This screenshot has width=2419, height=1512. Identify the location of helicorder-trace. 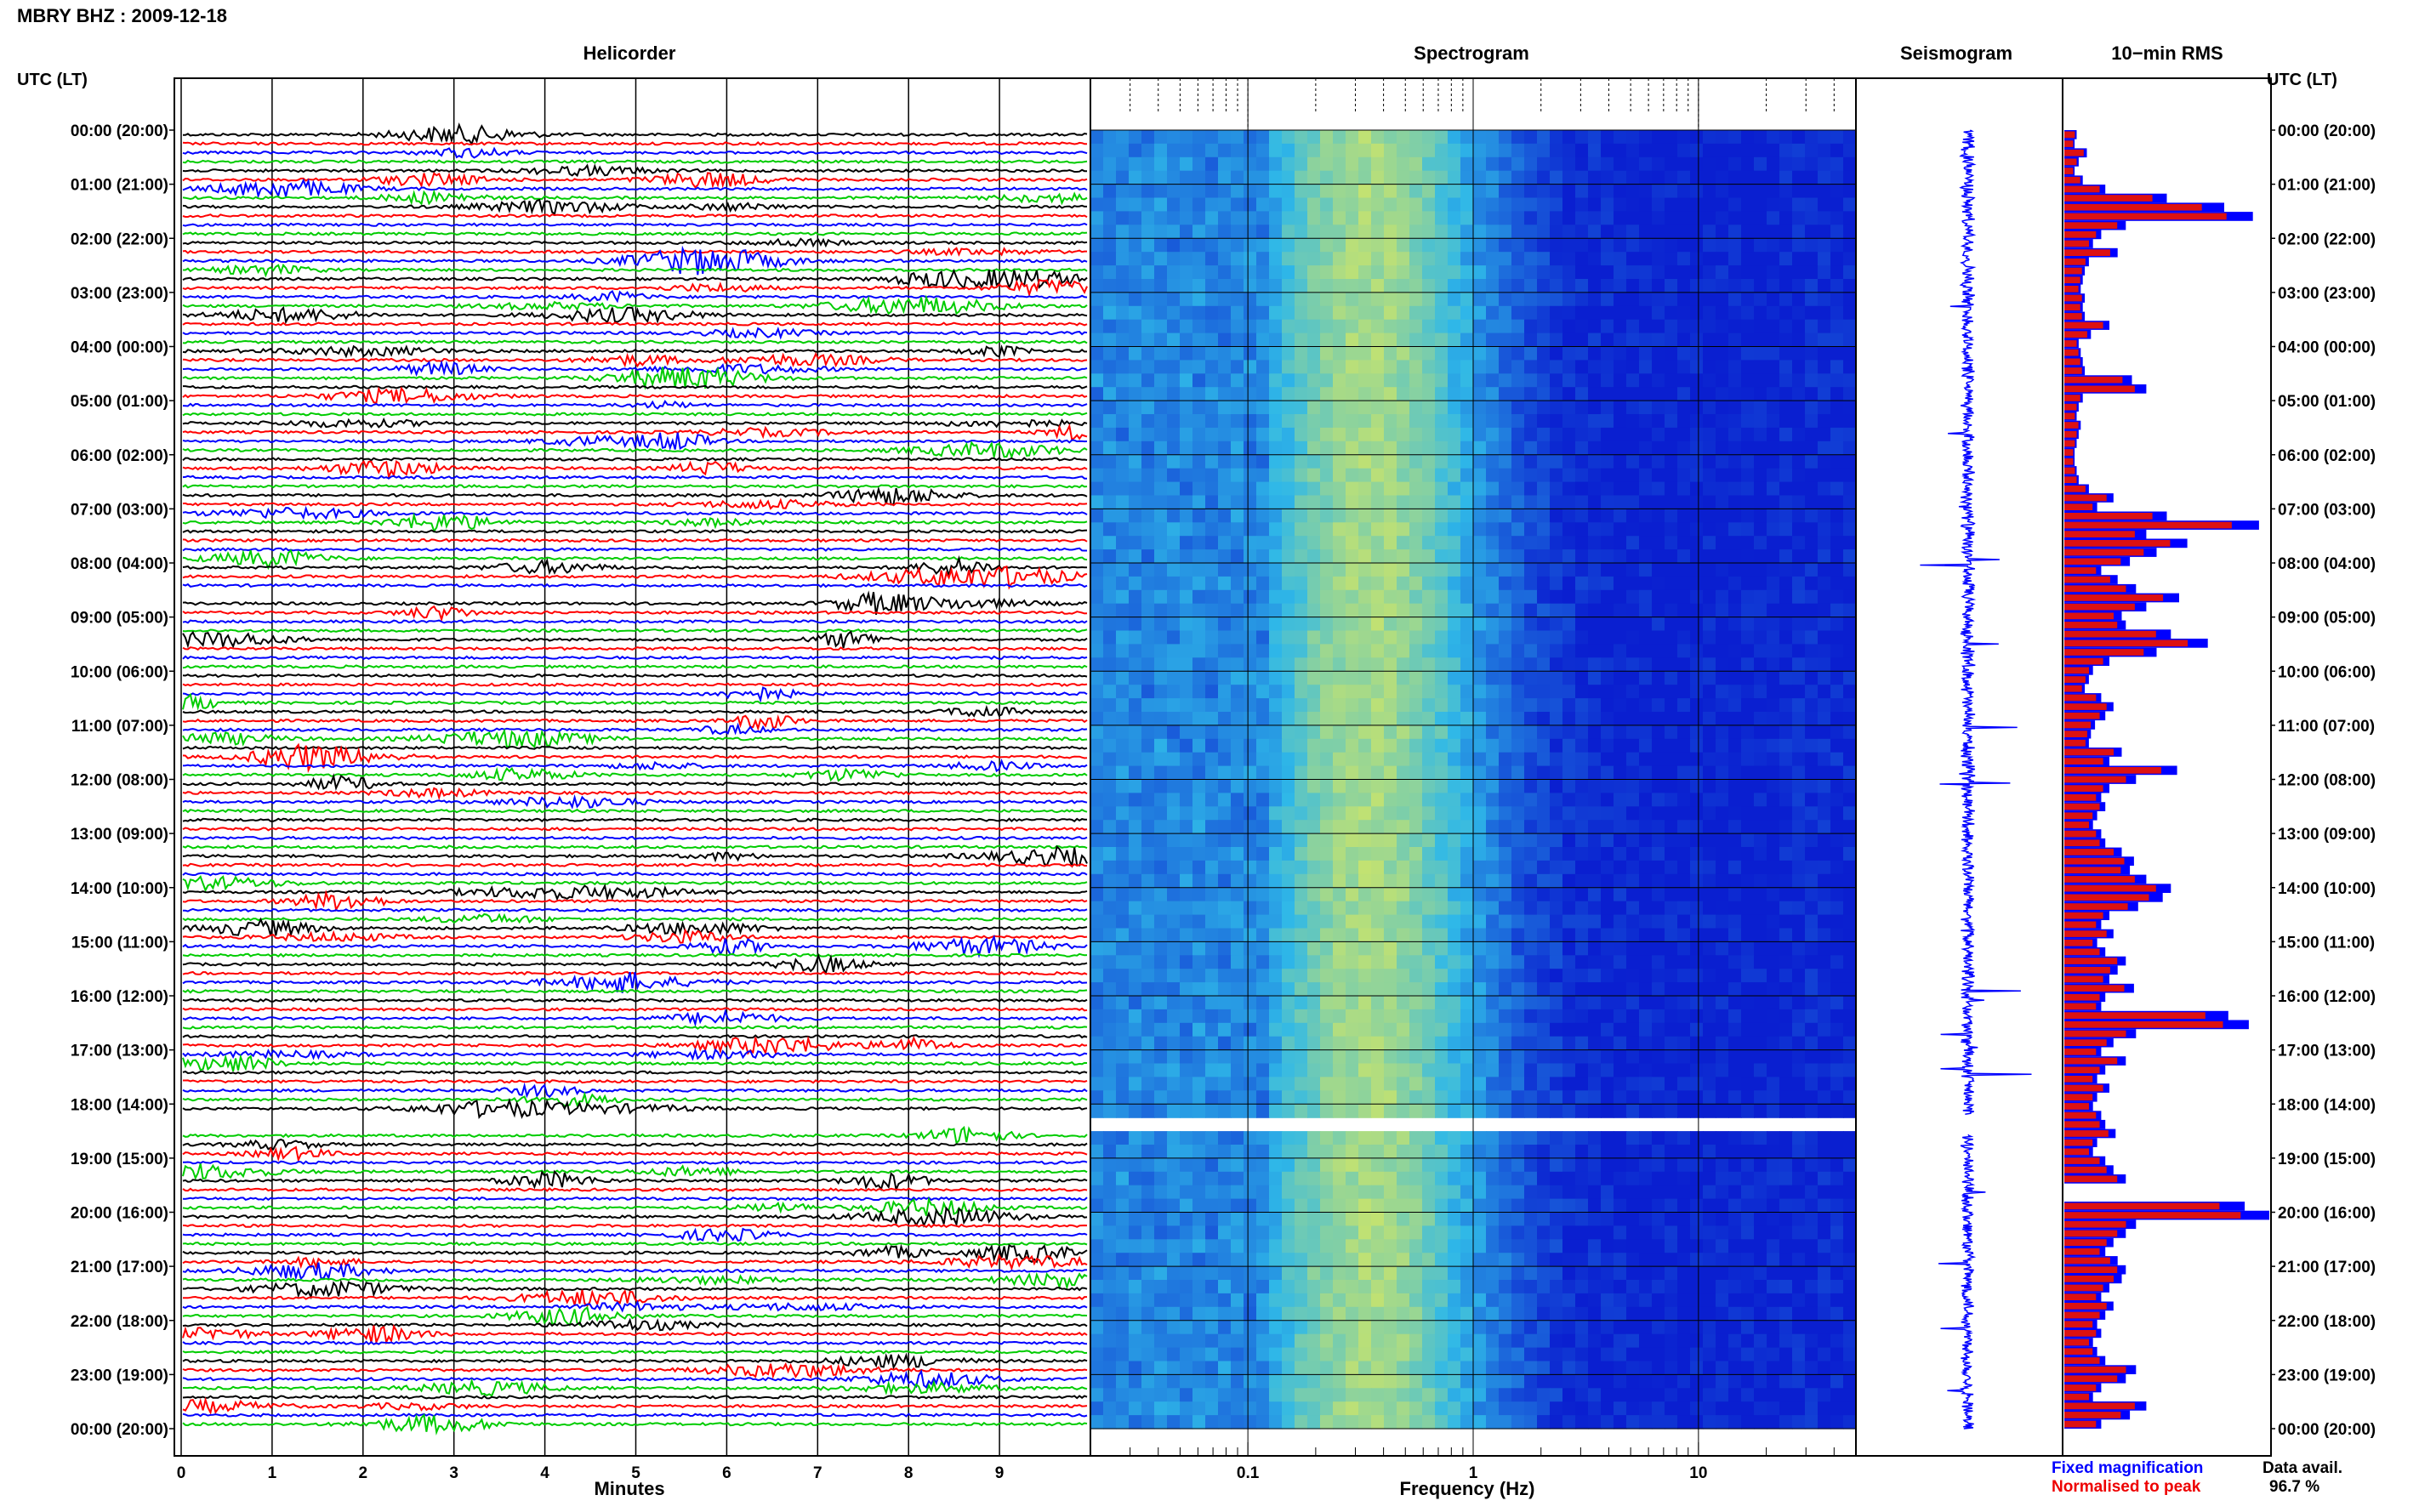
(635, 577).